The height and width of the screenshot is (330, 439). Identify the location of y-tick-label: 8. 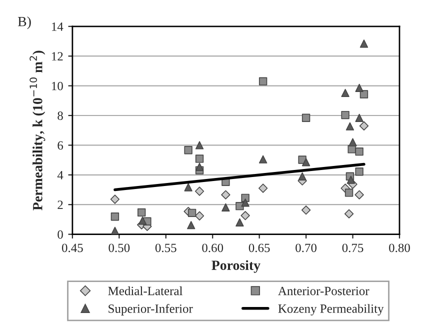
(60, 116).